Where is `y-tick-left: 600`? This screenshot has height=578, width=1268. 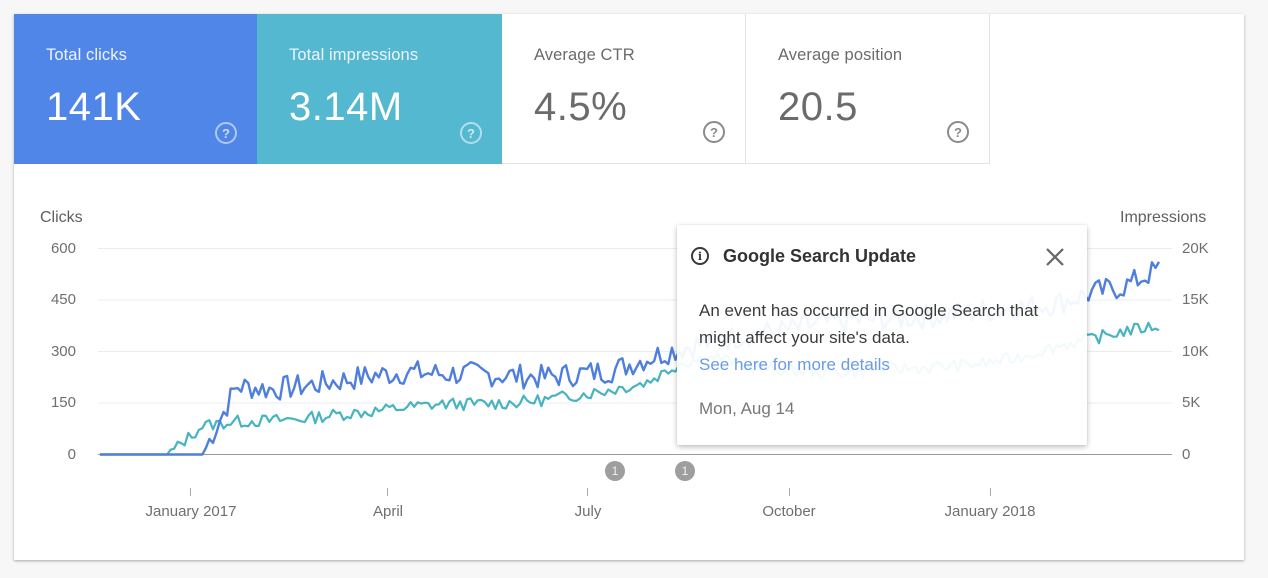
y-tick-left: 600 is located at coordinates (63, 248).